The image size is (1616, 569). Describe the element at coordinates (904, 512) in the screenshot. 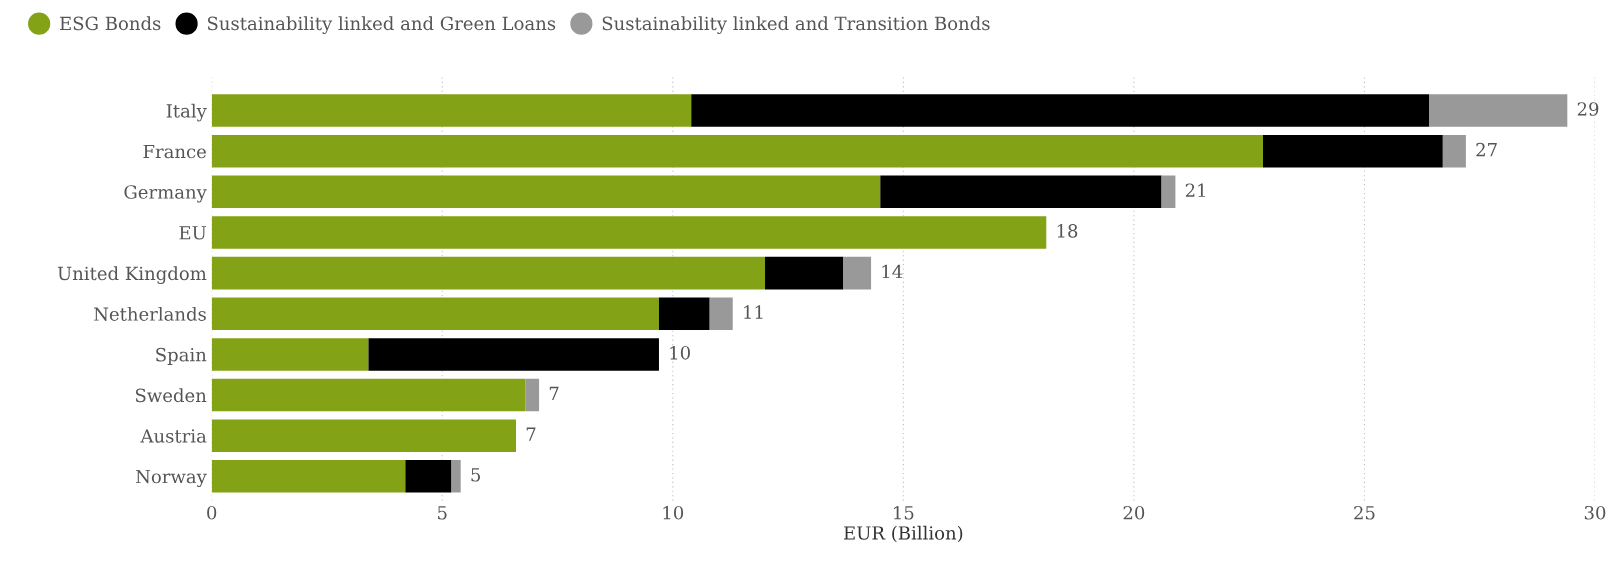

I see `x-tick-label: 15` at that location.